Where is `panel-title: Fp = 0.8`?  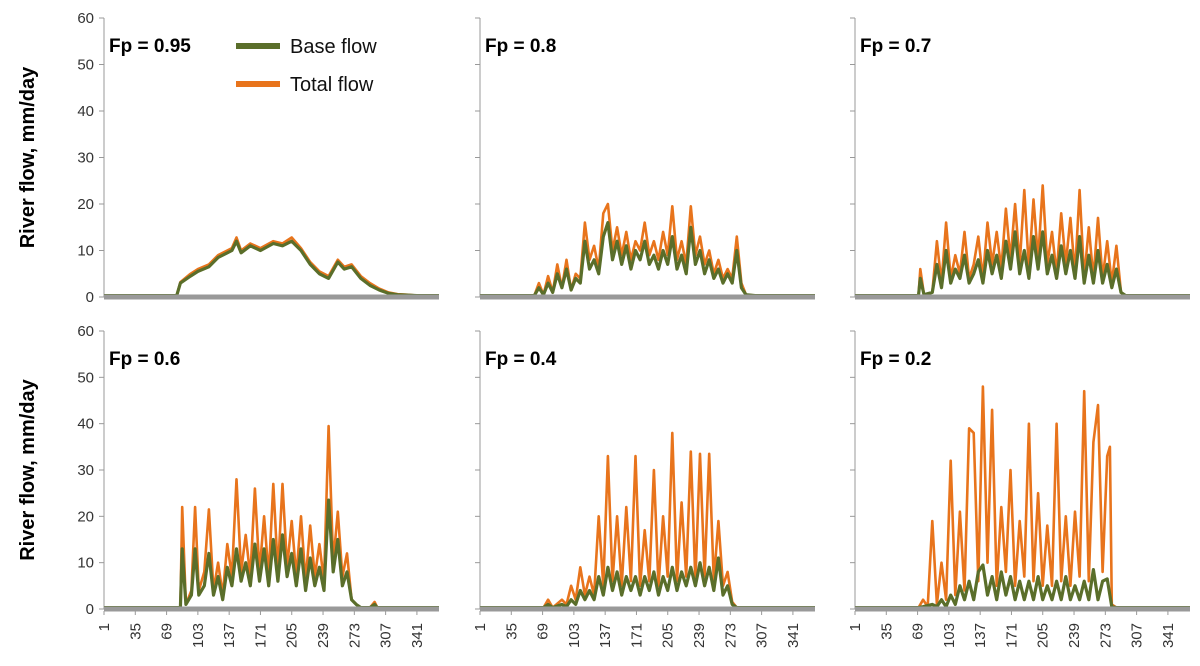 panel-title: Fp = 0.8 is located at coordinates (520, 46).